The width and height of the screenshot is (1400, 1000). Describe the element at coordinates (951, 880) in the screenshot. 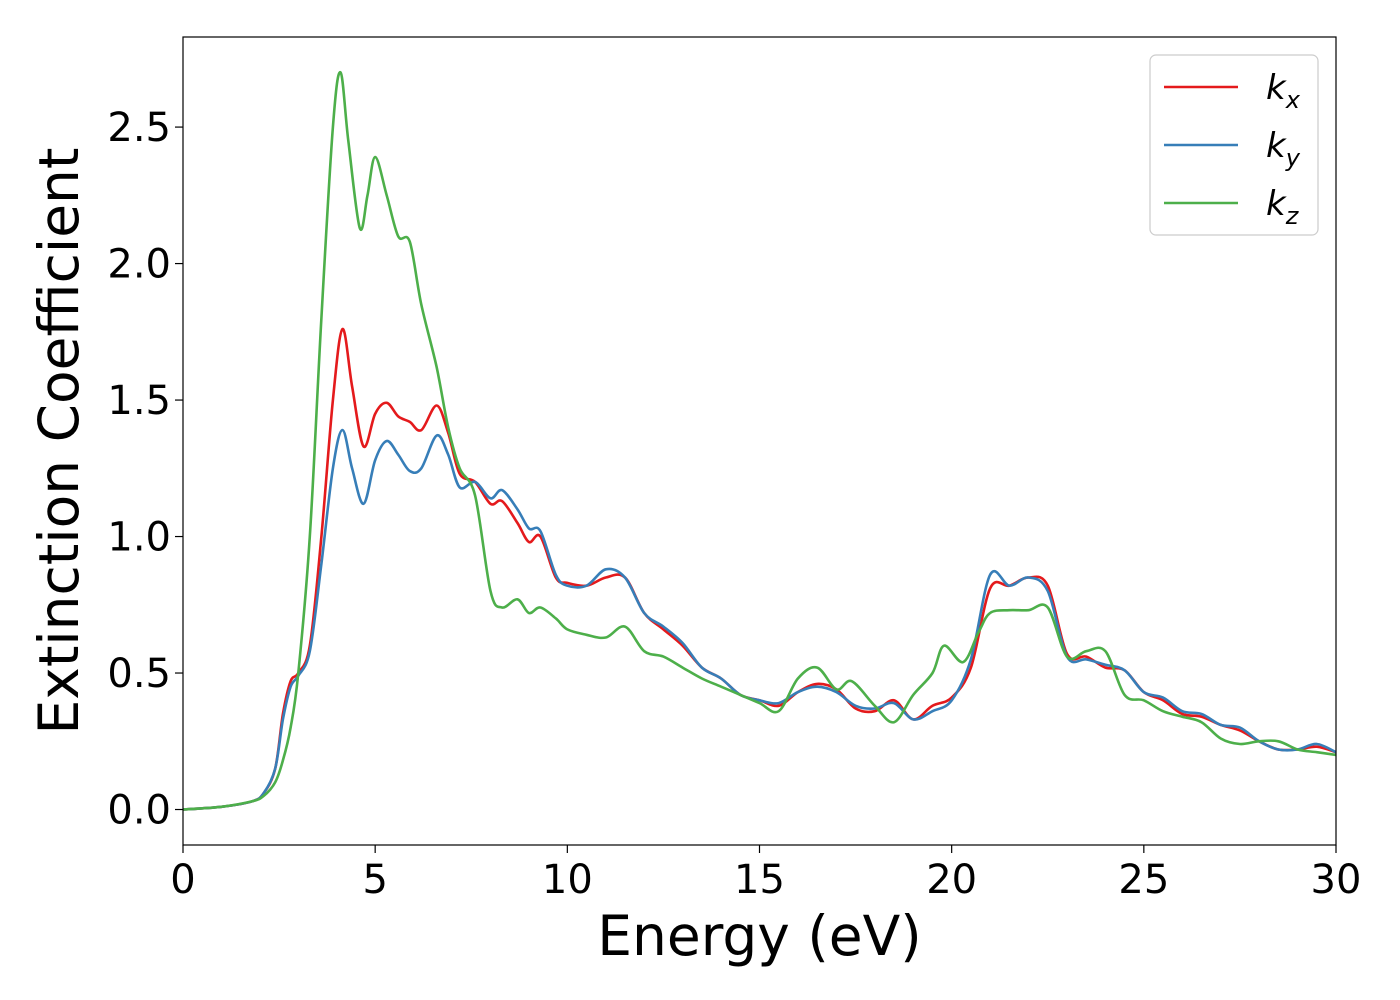

I see `x-tick-label: 20` at that location.